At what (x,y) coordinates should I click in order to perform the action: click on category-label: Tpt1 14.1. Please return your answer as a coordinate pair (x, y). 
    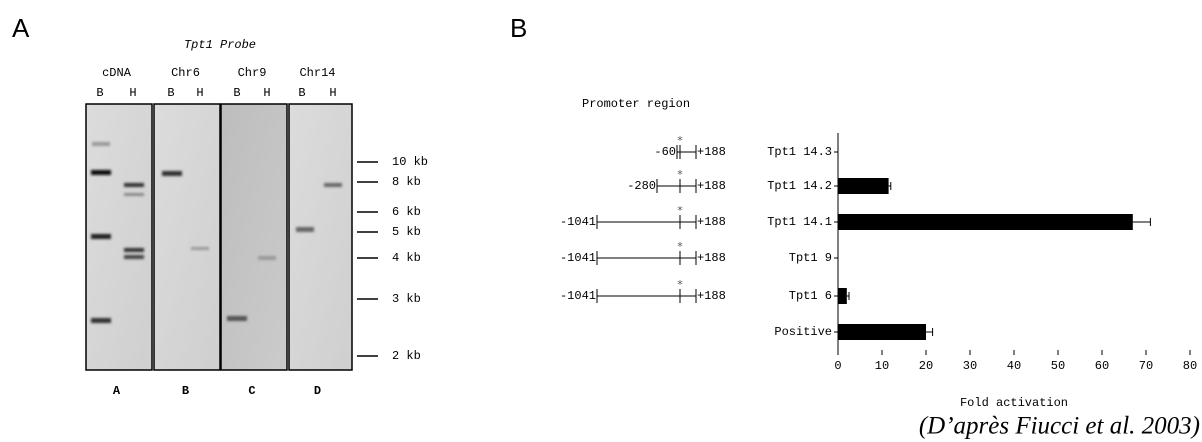
    Looking at the image, I should click on (799, 222).